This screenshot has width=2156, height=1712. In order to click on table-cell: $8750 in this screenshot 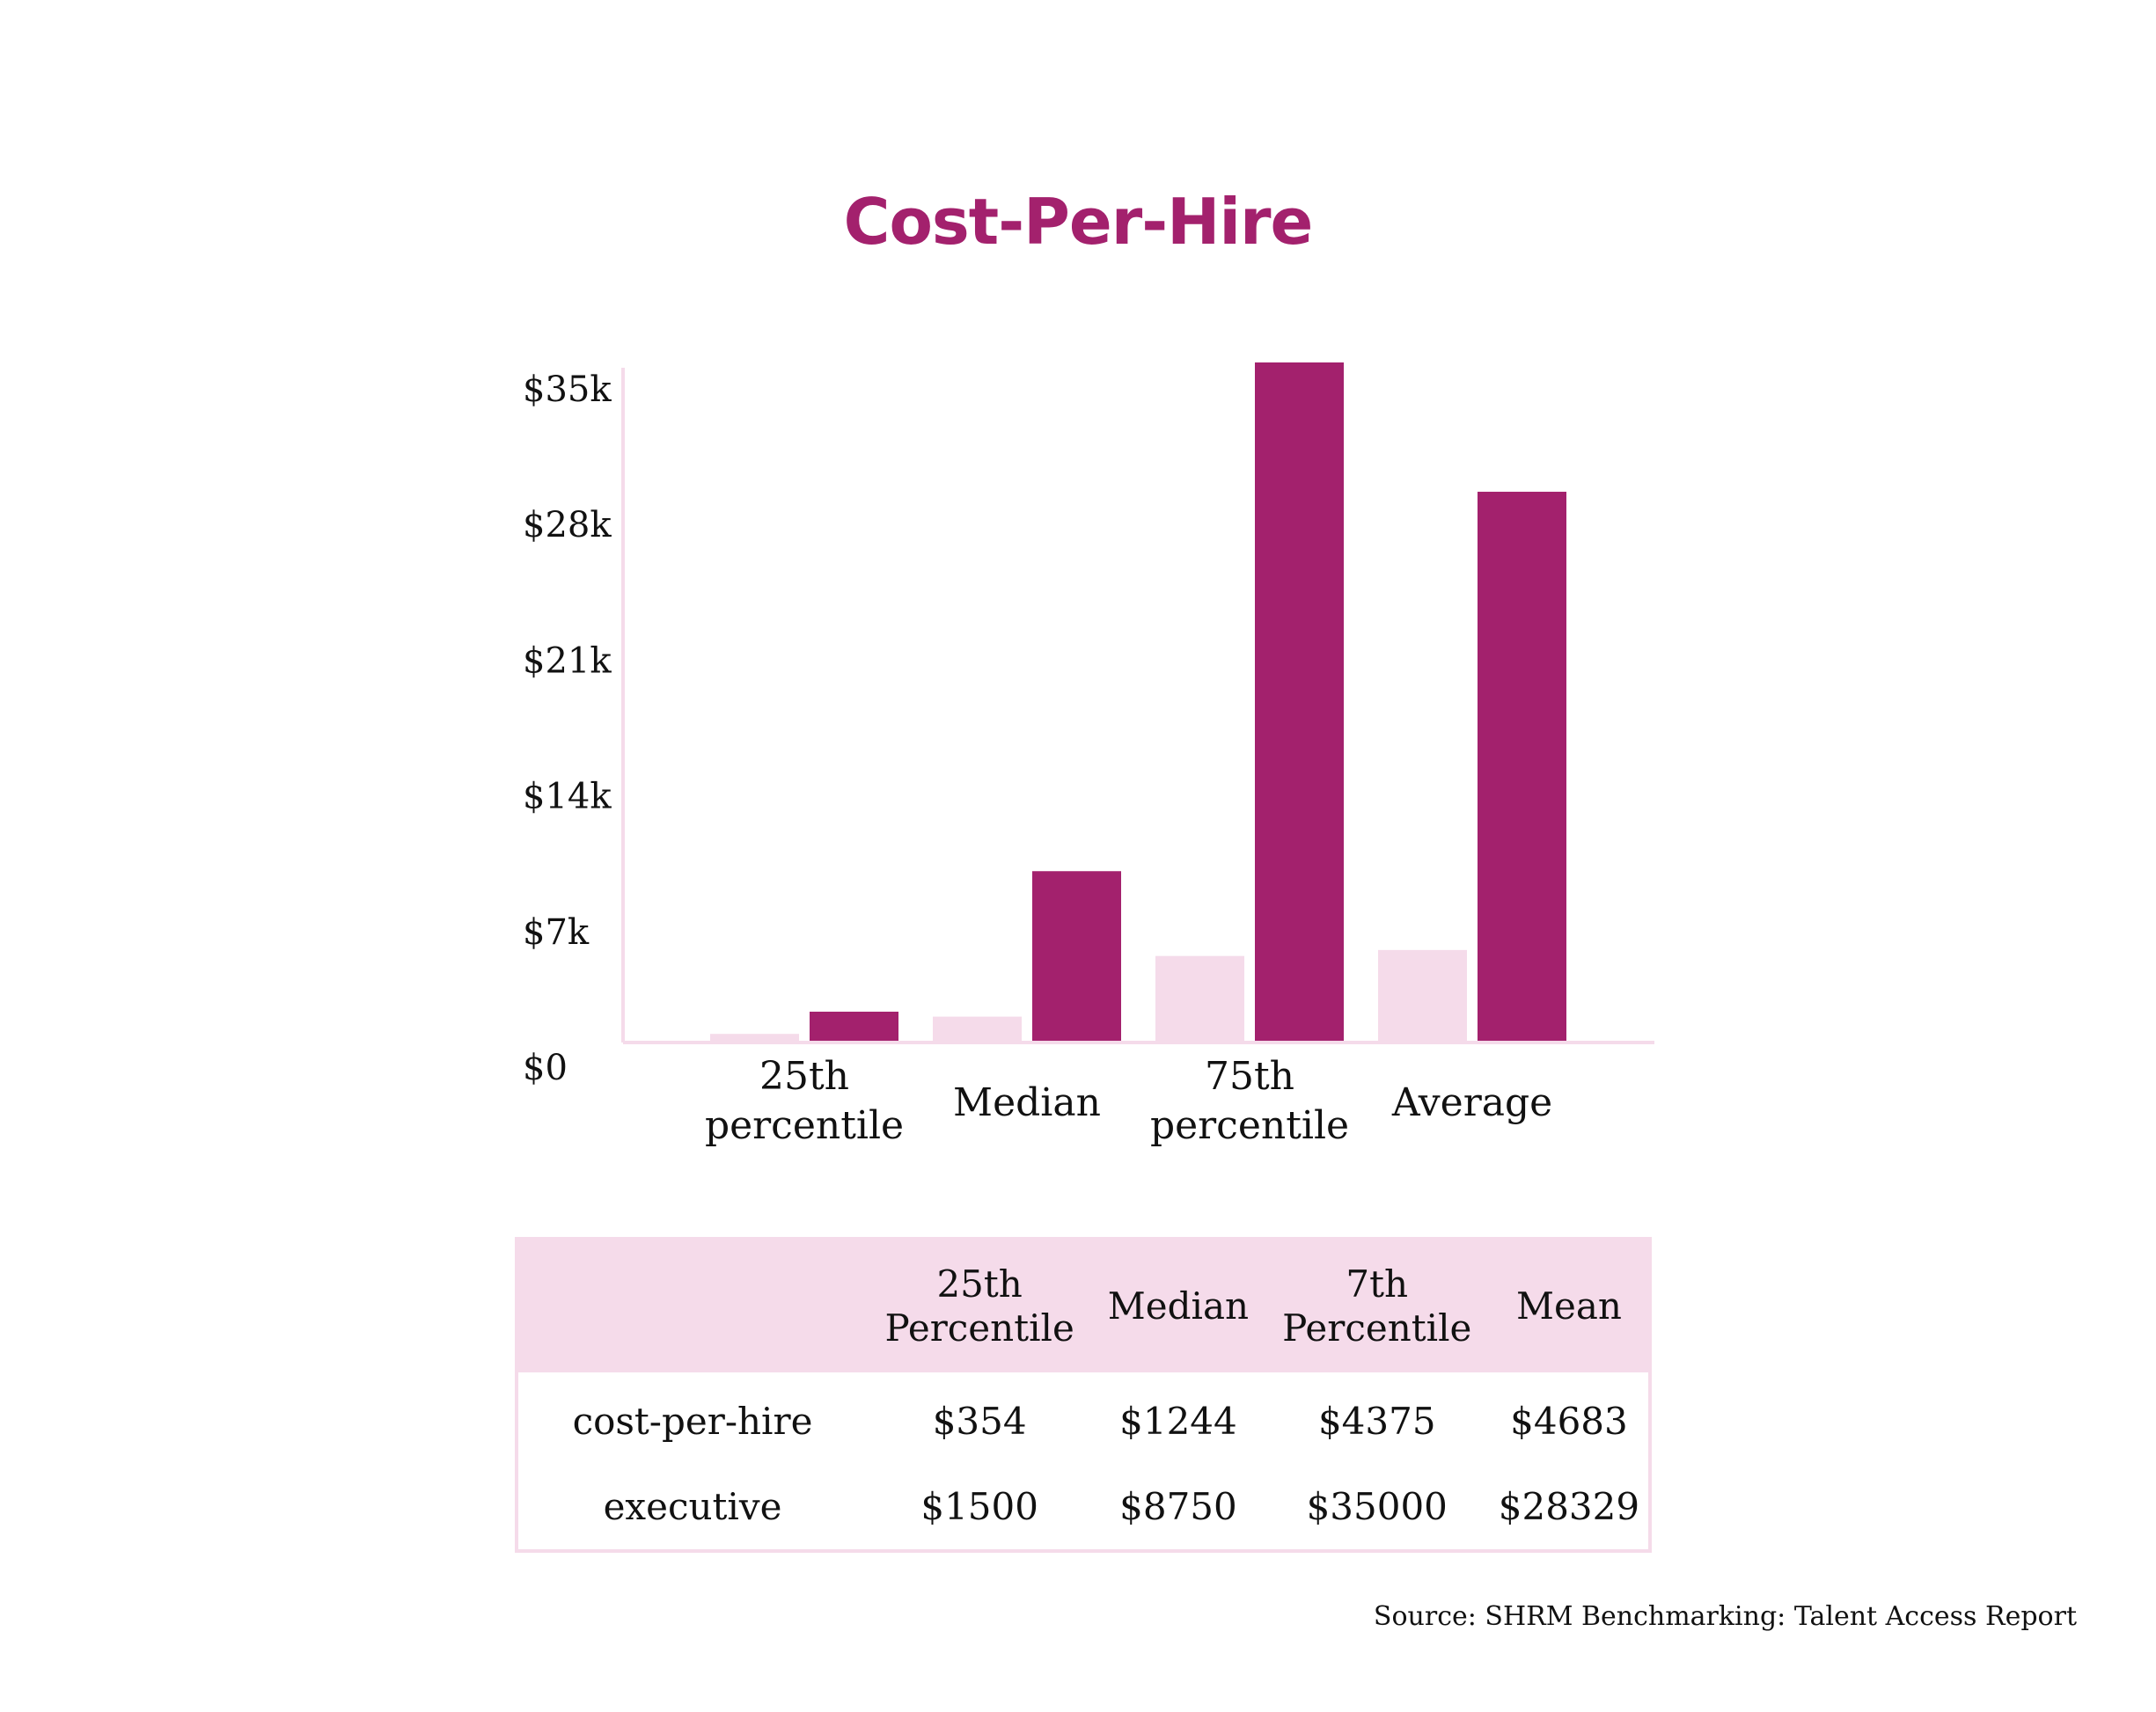, I will do `click(1178, 1506)`.